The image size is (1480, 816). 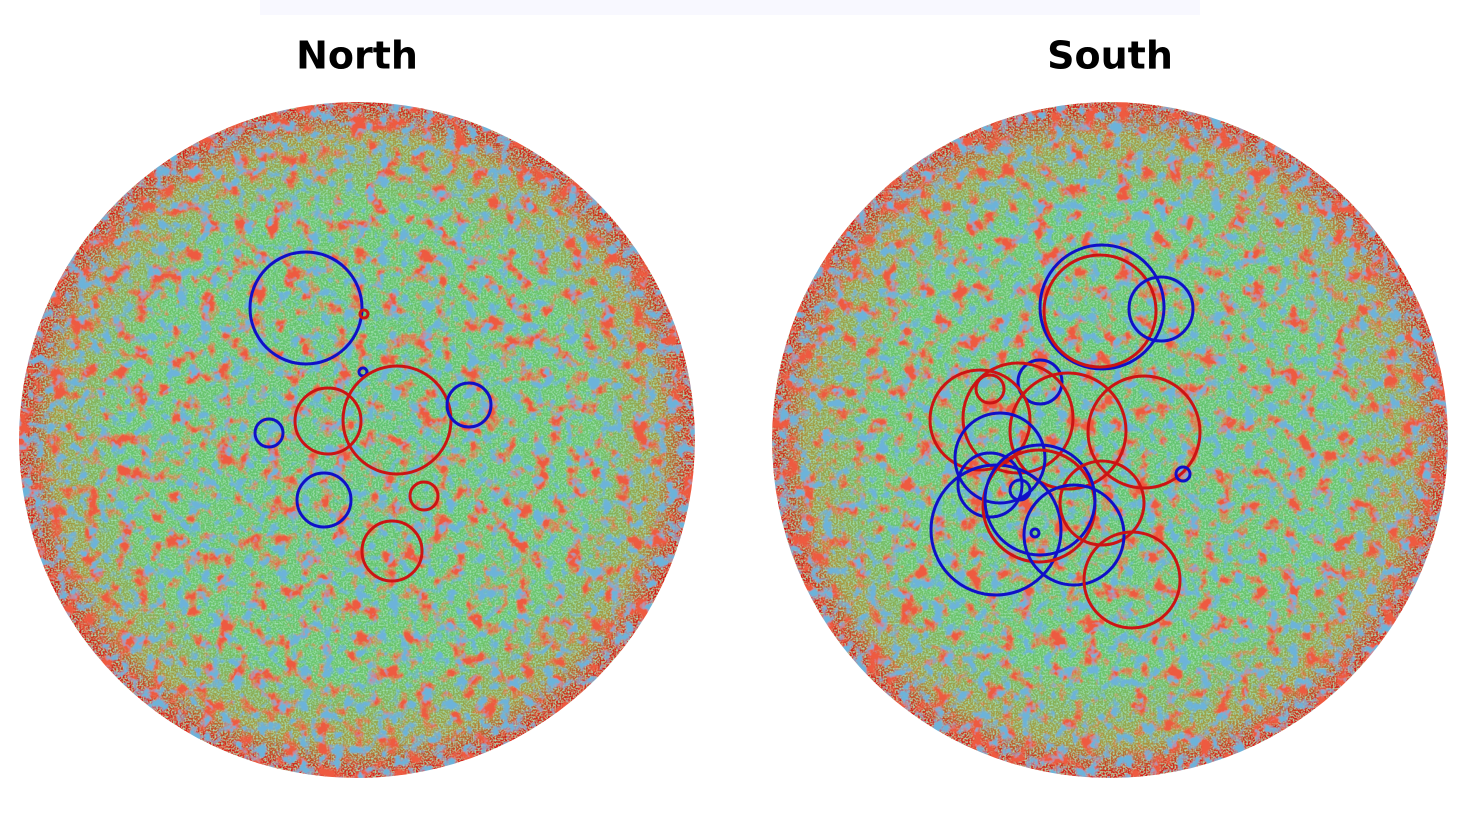 What do you see at coordinates (1110, 56) in the screenshot?
I see `panel-title: South` at bounding box center [1110, 56].